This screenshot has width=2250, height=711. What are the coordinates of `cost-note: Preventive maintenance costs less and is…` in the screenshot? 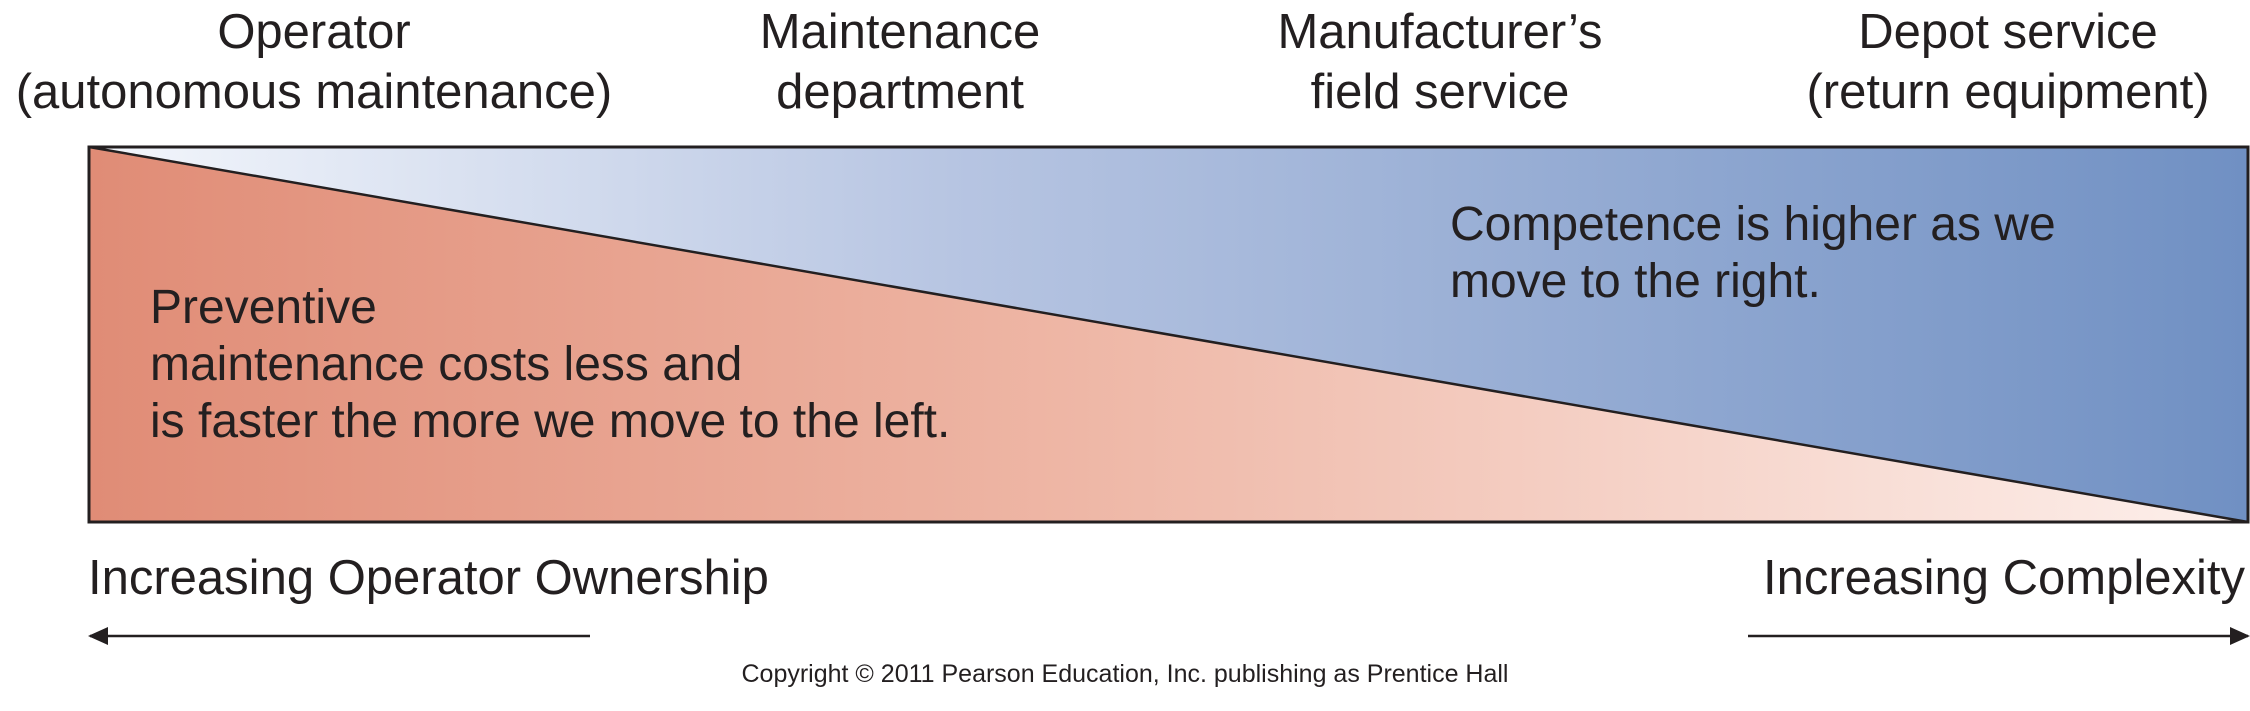 It's located at (550, 364).